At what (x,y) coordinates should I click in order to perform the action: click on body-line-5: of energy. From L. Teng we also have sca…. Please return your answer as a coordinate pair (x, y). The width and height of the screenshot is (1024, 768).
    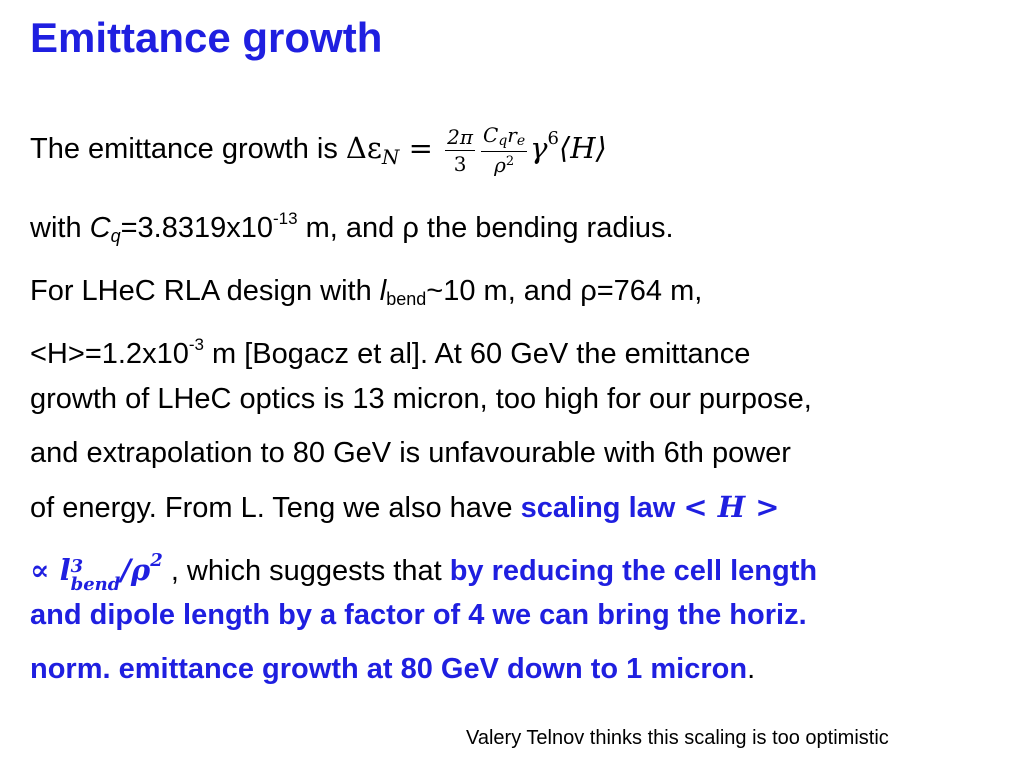
    Looking at the image, I should click on (423, 507).